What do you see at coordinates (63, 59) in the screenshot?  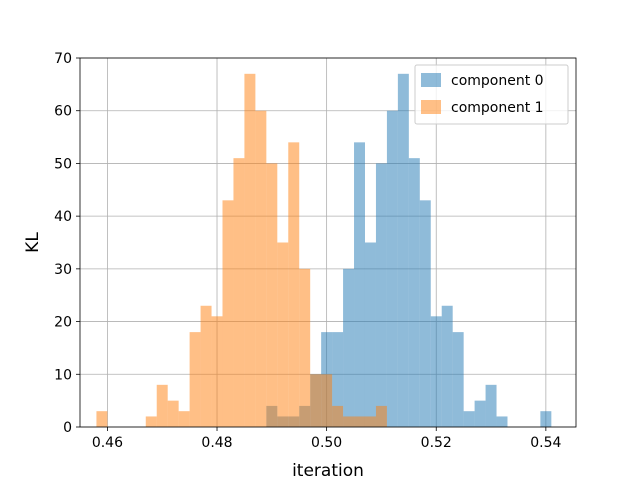 I see `y-tick-label: 70` at bounding box center [63, 59].